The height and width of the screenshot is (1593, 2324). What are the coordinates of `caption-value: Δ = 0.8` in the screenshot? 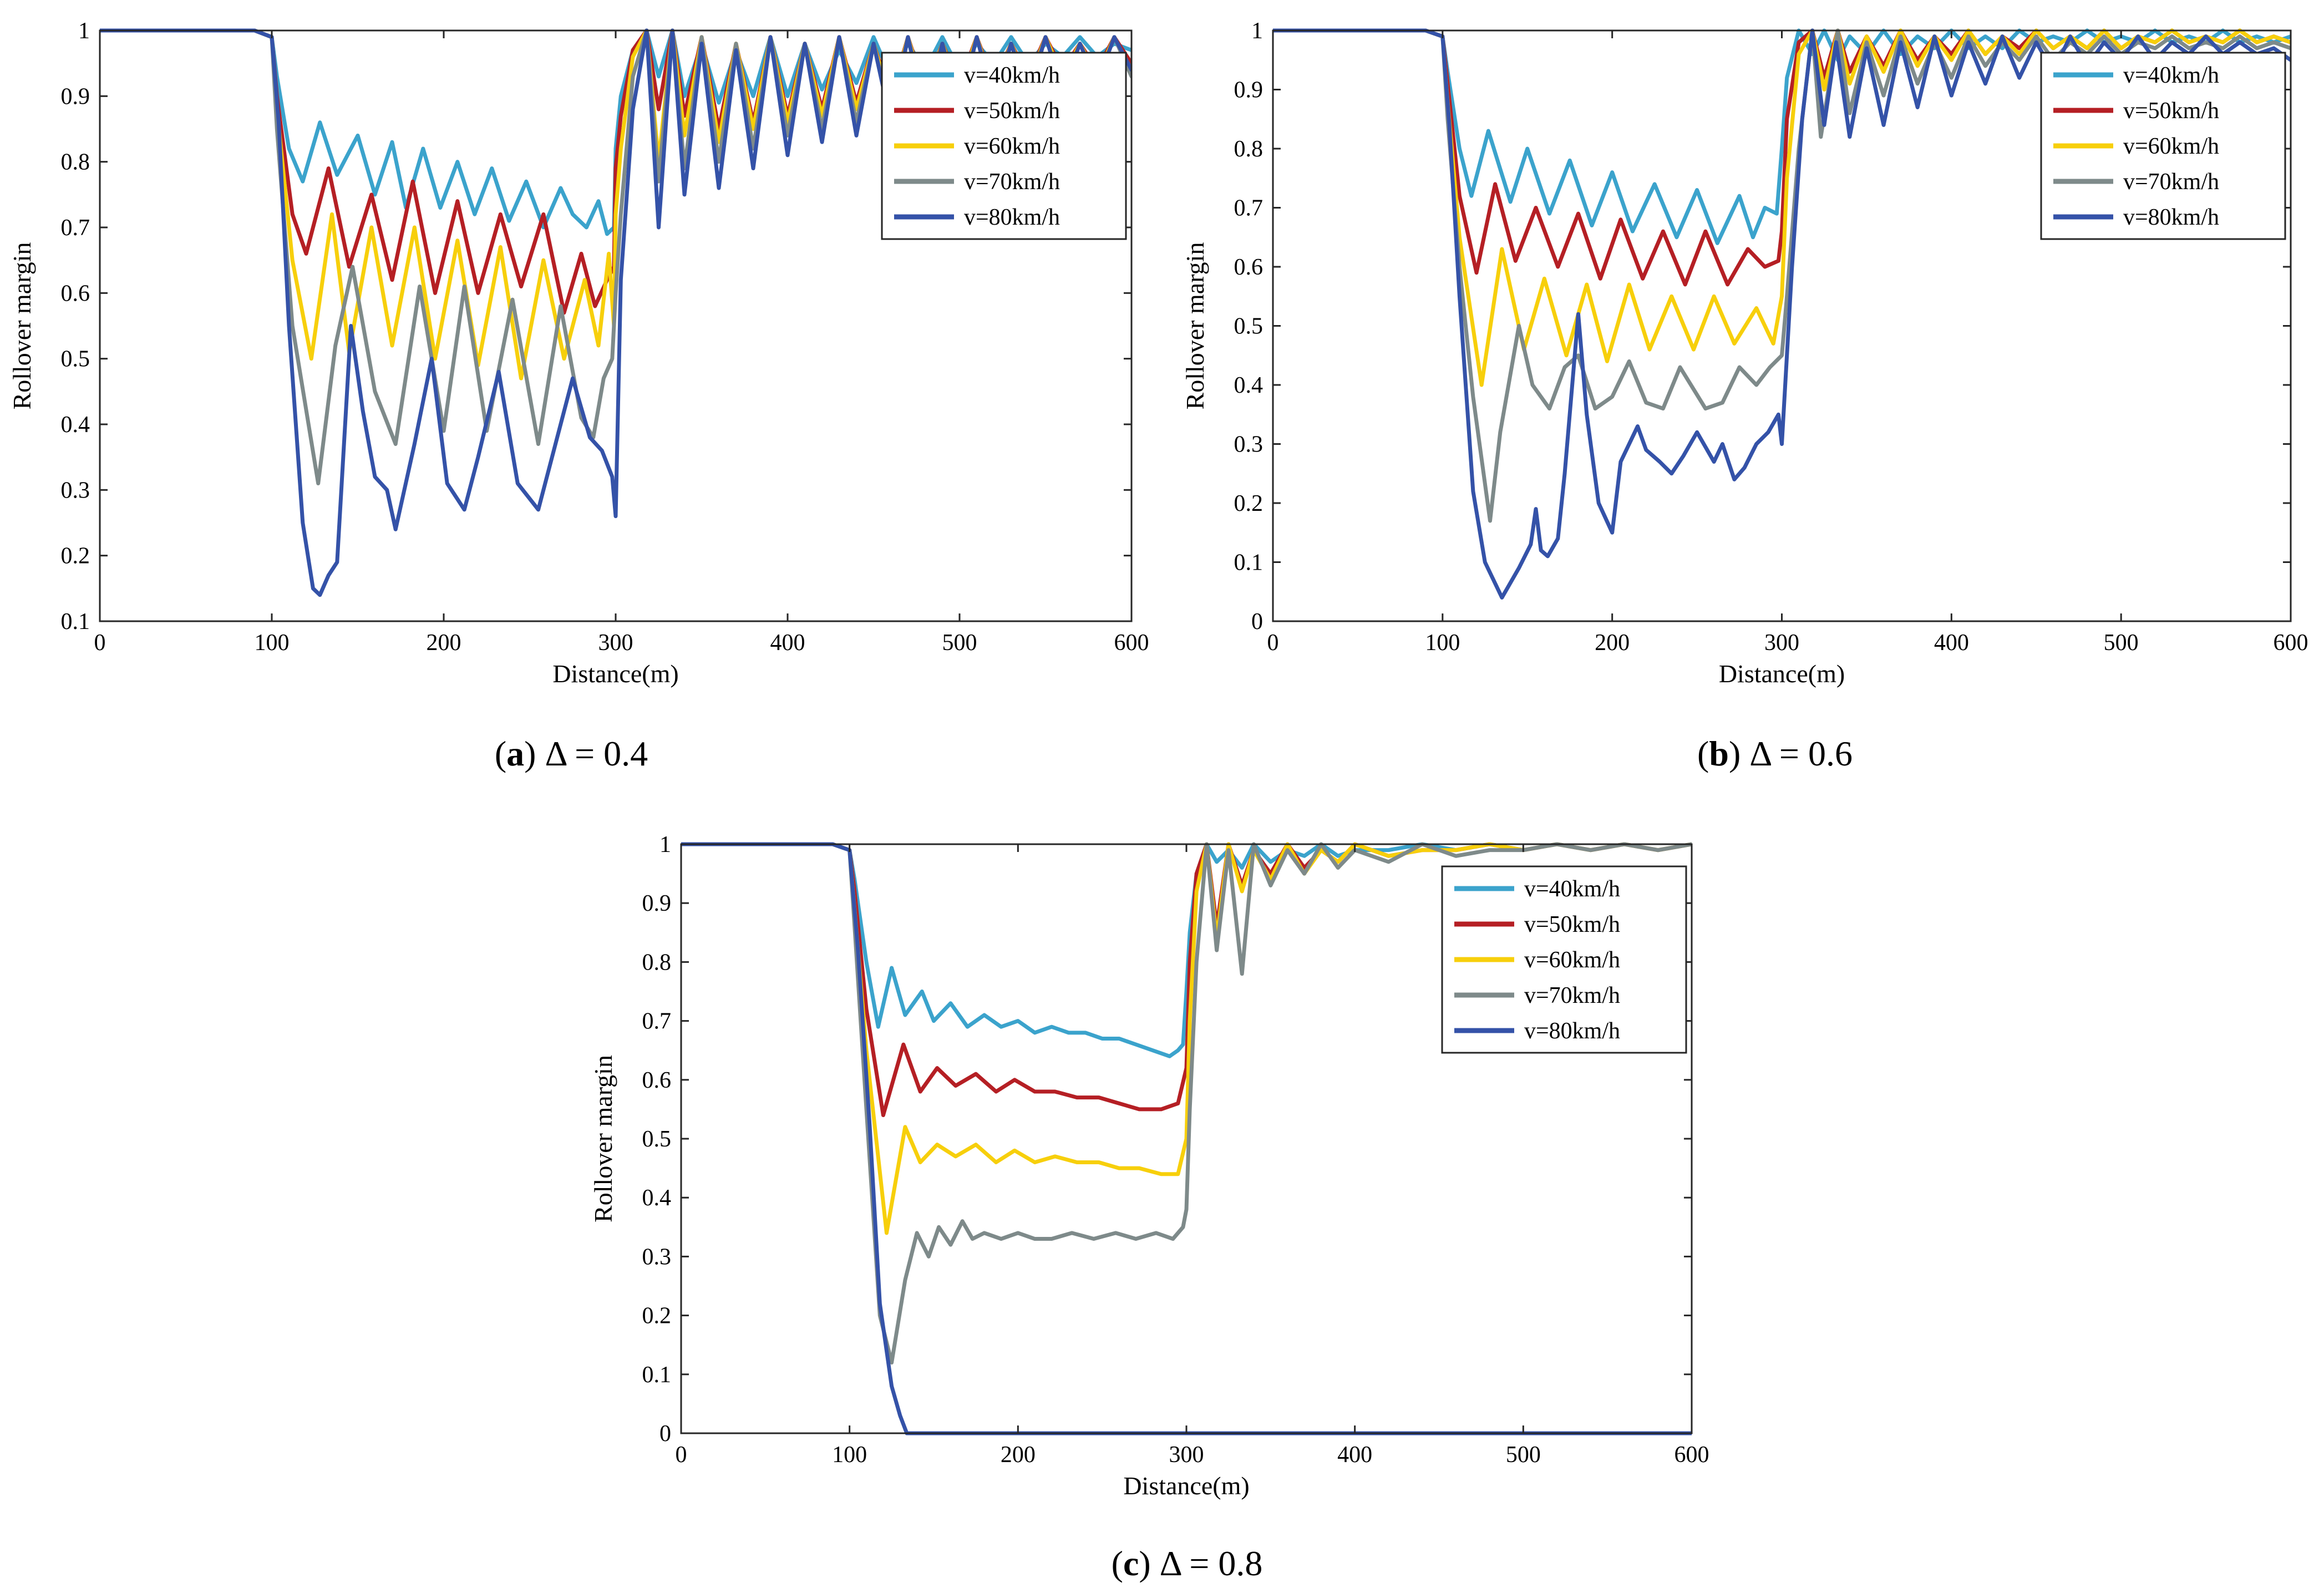 It's located at (1211, 1563).